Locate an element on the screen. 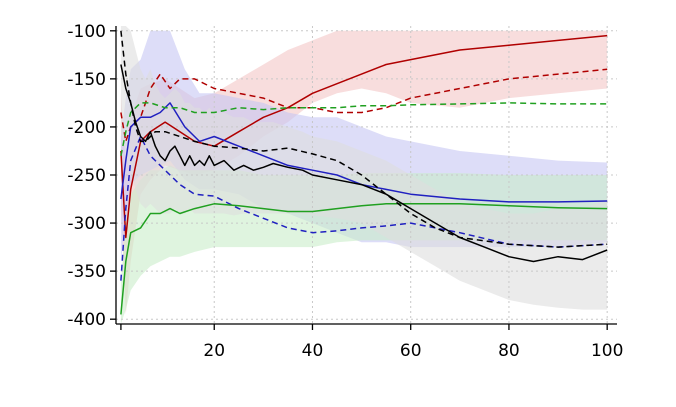  x-tick-label: 100 is located at coordinates (607, 351).